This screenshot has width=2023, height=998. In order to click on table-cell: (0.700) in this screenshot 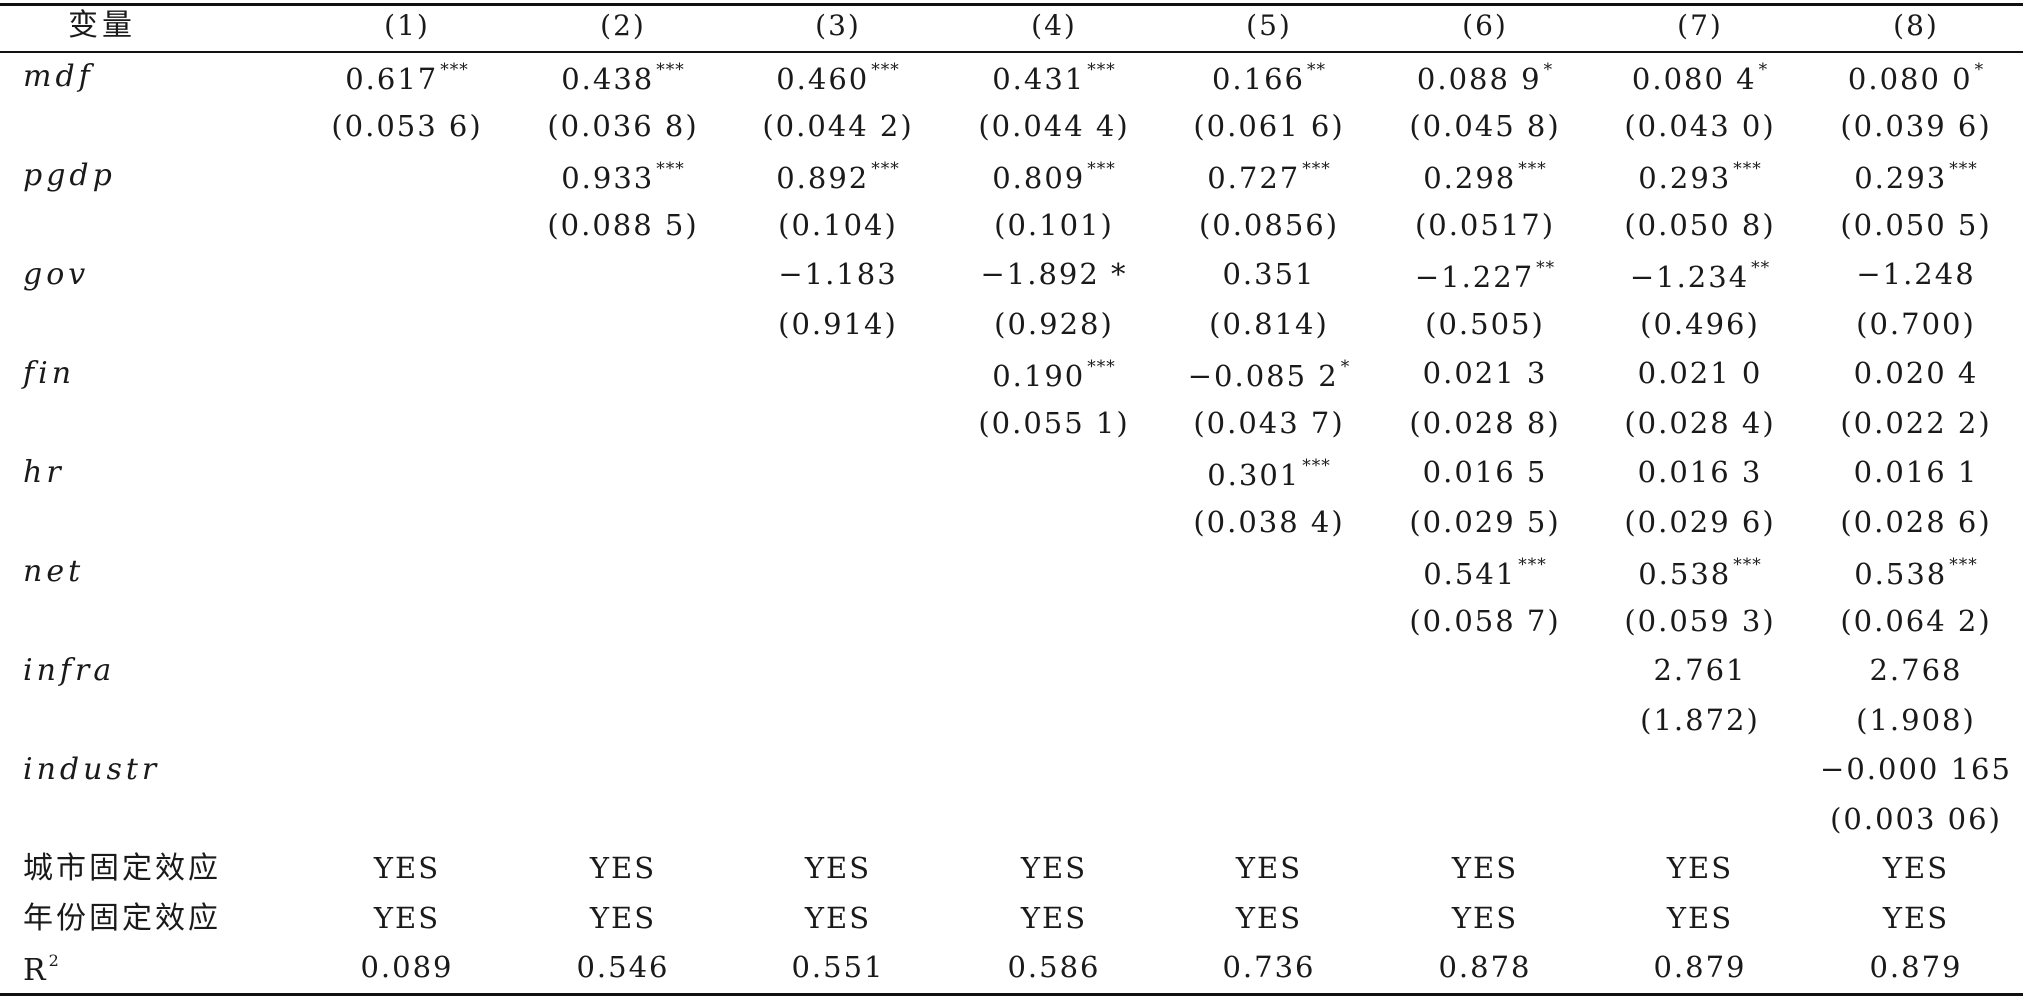, I will do `click(1916, 324)`.